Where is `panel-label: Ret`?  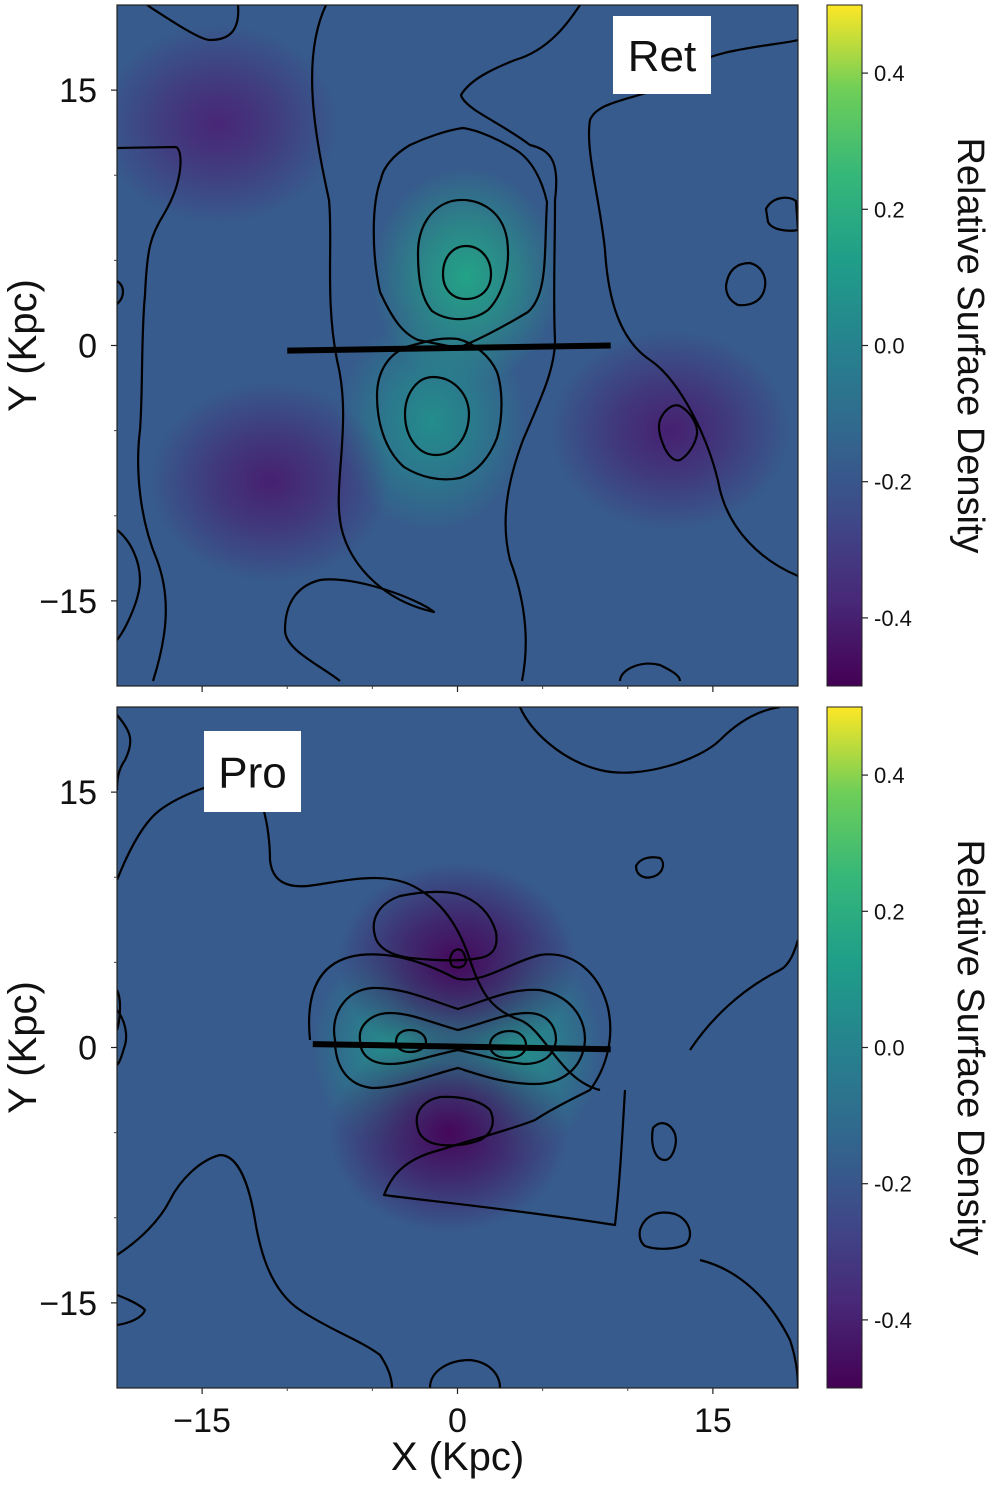 panel-label: Ret is located at coordinates (662, 56).